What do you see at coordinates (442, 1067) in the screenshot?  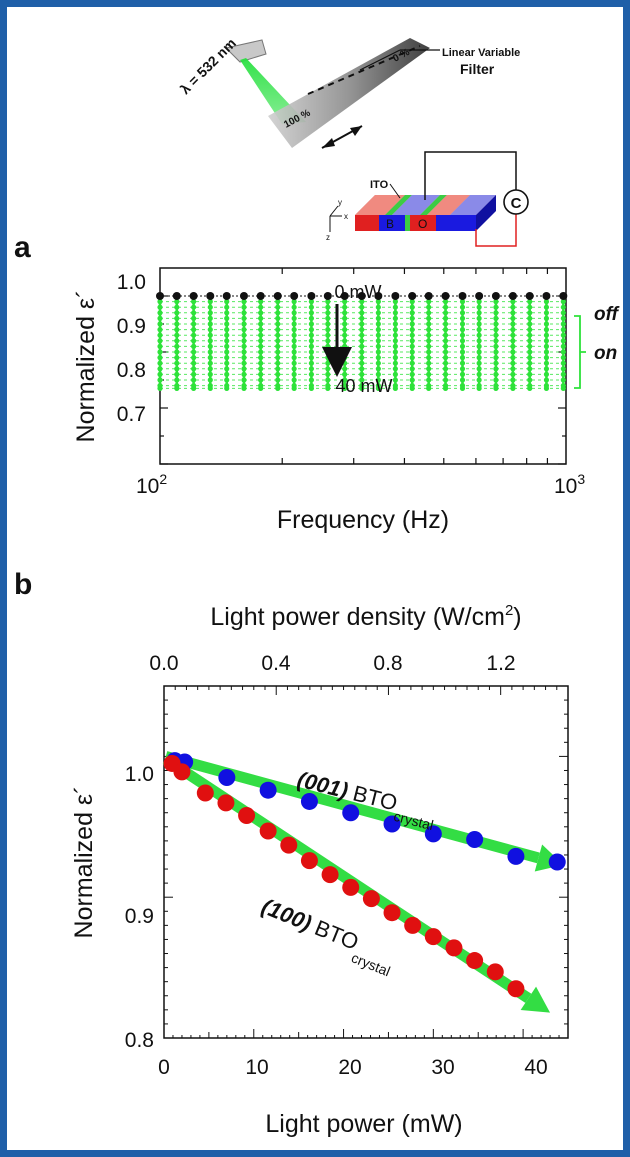 I see `panel-b-xtick-30: 30` at bounding box center [442, 1067].